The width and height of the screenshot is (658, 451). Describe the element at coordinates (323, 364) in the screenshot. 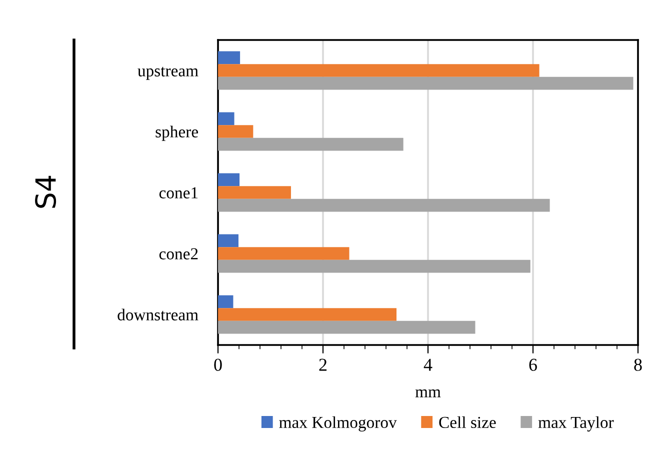

I see `x-tick-label: 2` at that location.